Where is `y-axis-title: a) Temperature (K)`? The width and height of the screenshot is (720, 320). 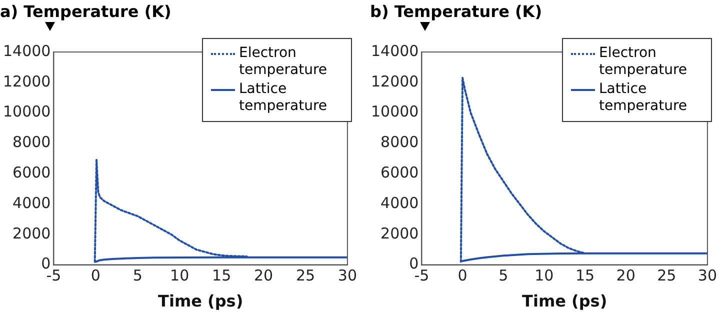
y-axis-title: a) Temperature (K) is located at coordinates (86, 11).